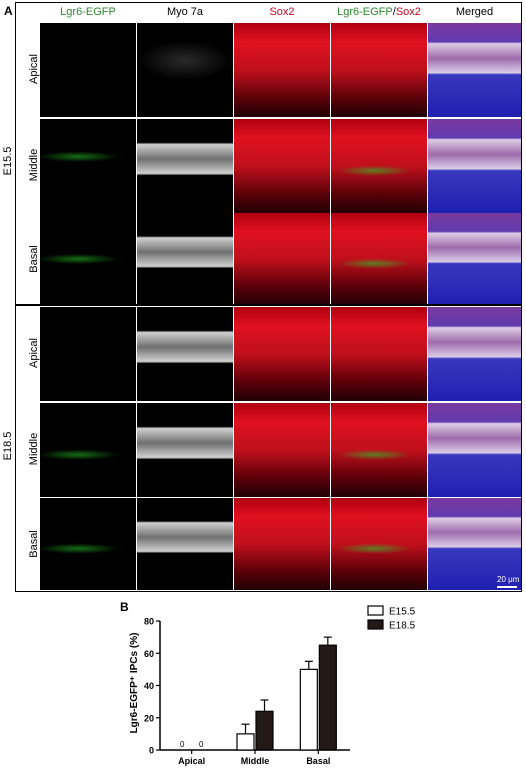  Describe the element at coordinates (8, 446) in the screenshot. I see `stage-label-e18: E18.5` at that location.